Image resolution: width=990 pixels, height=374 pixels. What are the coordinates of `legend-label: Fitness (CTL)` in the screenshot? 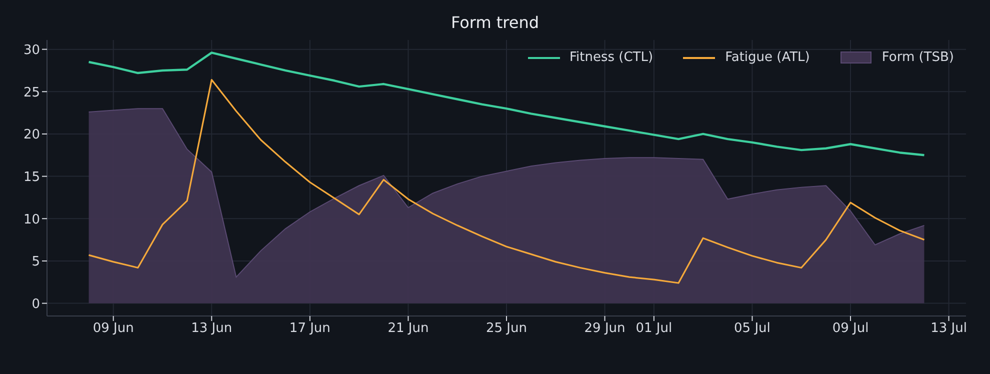 It's located at (612, 57).